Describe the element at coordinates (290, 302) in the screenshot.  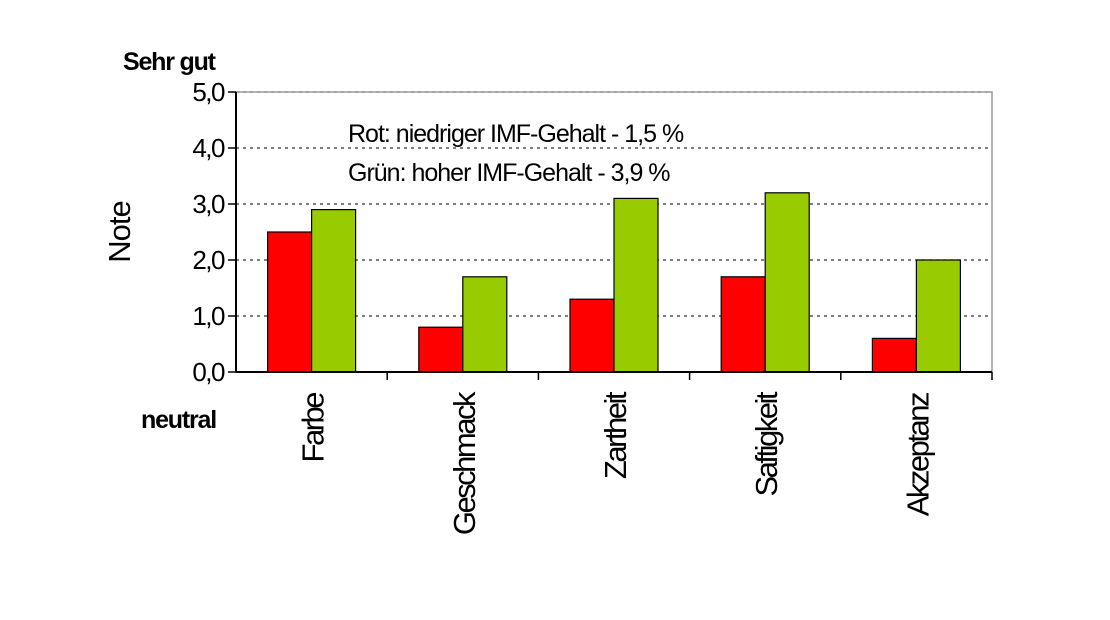
I see `bar-red-farbe` at that location.